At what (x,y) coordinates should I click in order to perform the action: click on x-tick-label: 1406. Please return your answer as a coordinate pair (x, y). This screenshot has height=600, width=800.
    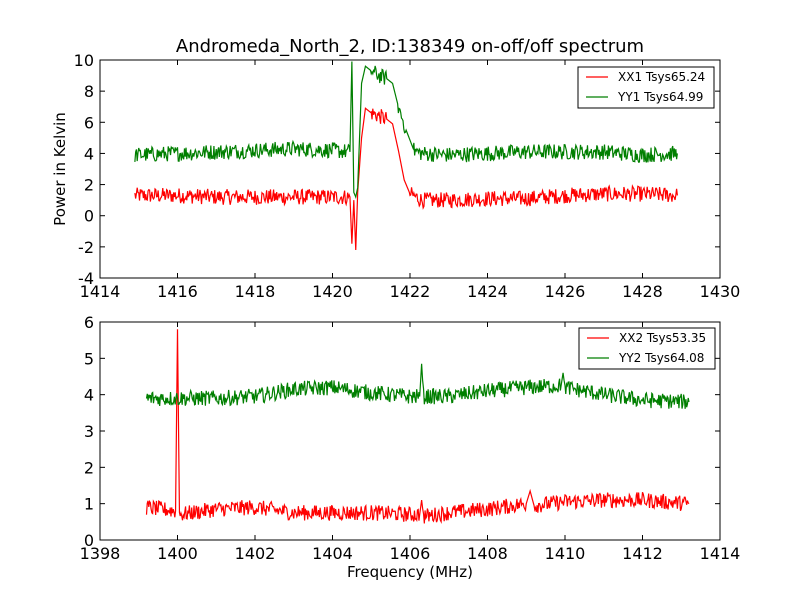
    Looking at the image, I should click on (410, 553).